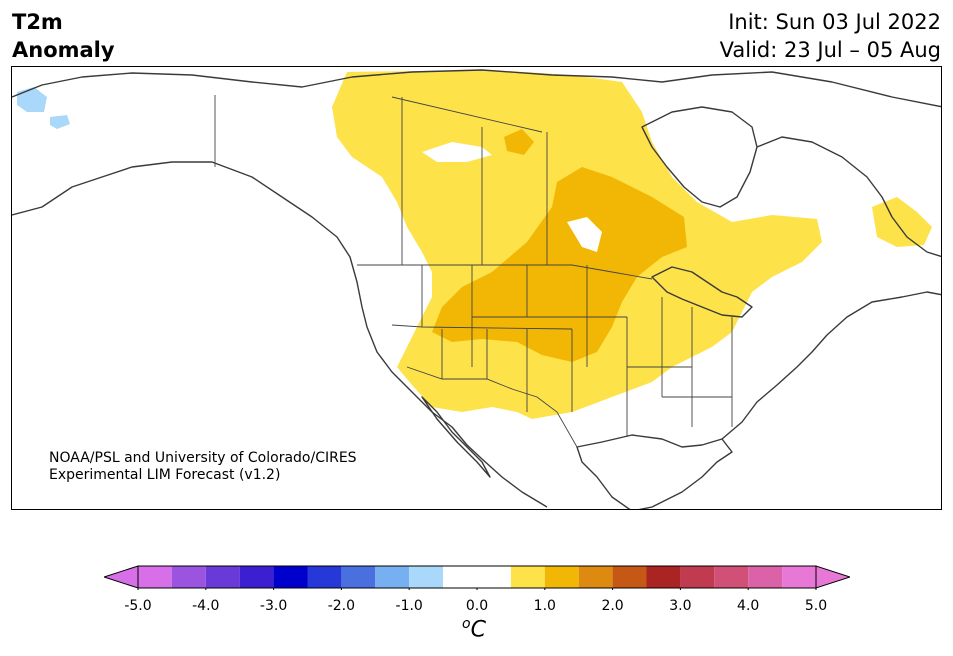 The height and width of the screenshot is (656, 953). I want to click on great-lakes-outline, so click(702, 292).